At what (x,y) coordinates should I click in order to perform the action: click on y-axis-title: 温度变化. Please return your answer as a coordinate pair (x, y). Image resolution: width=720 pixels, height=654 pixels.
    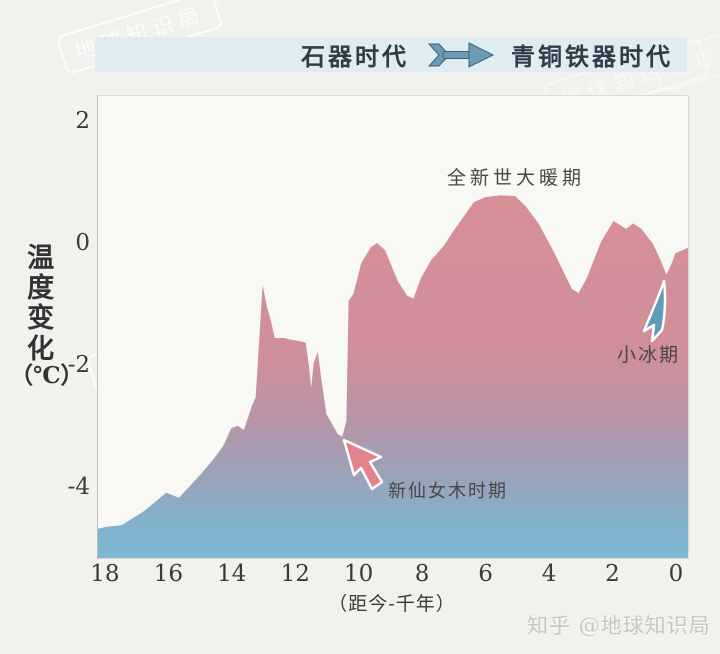
    Looking at the image, I should click on (41, 304).